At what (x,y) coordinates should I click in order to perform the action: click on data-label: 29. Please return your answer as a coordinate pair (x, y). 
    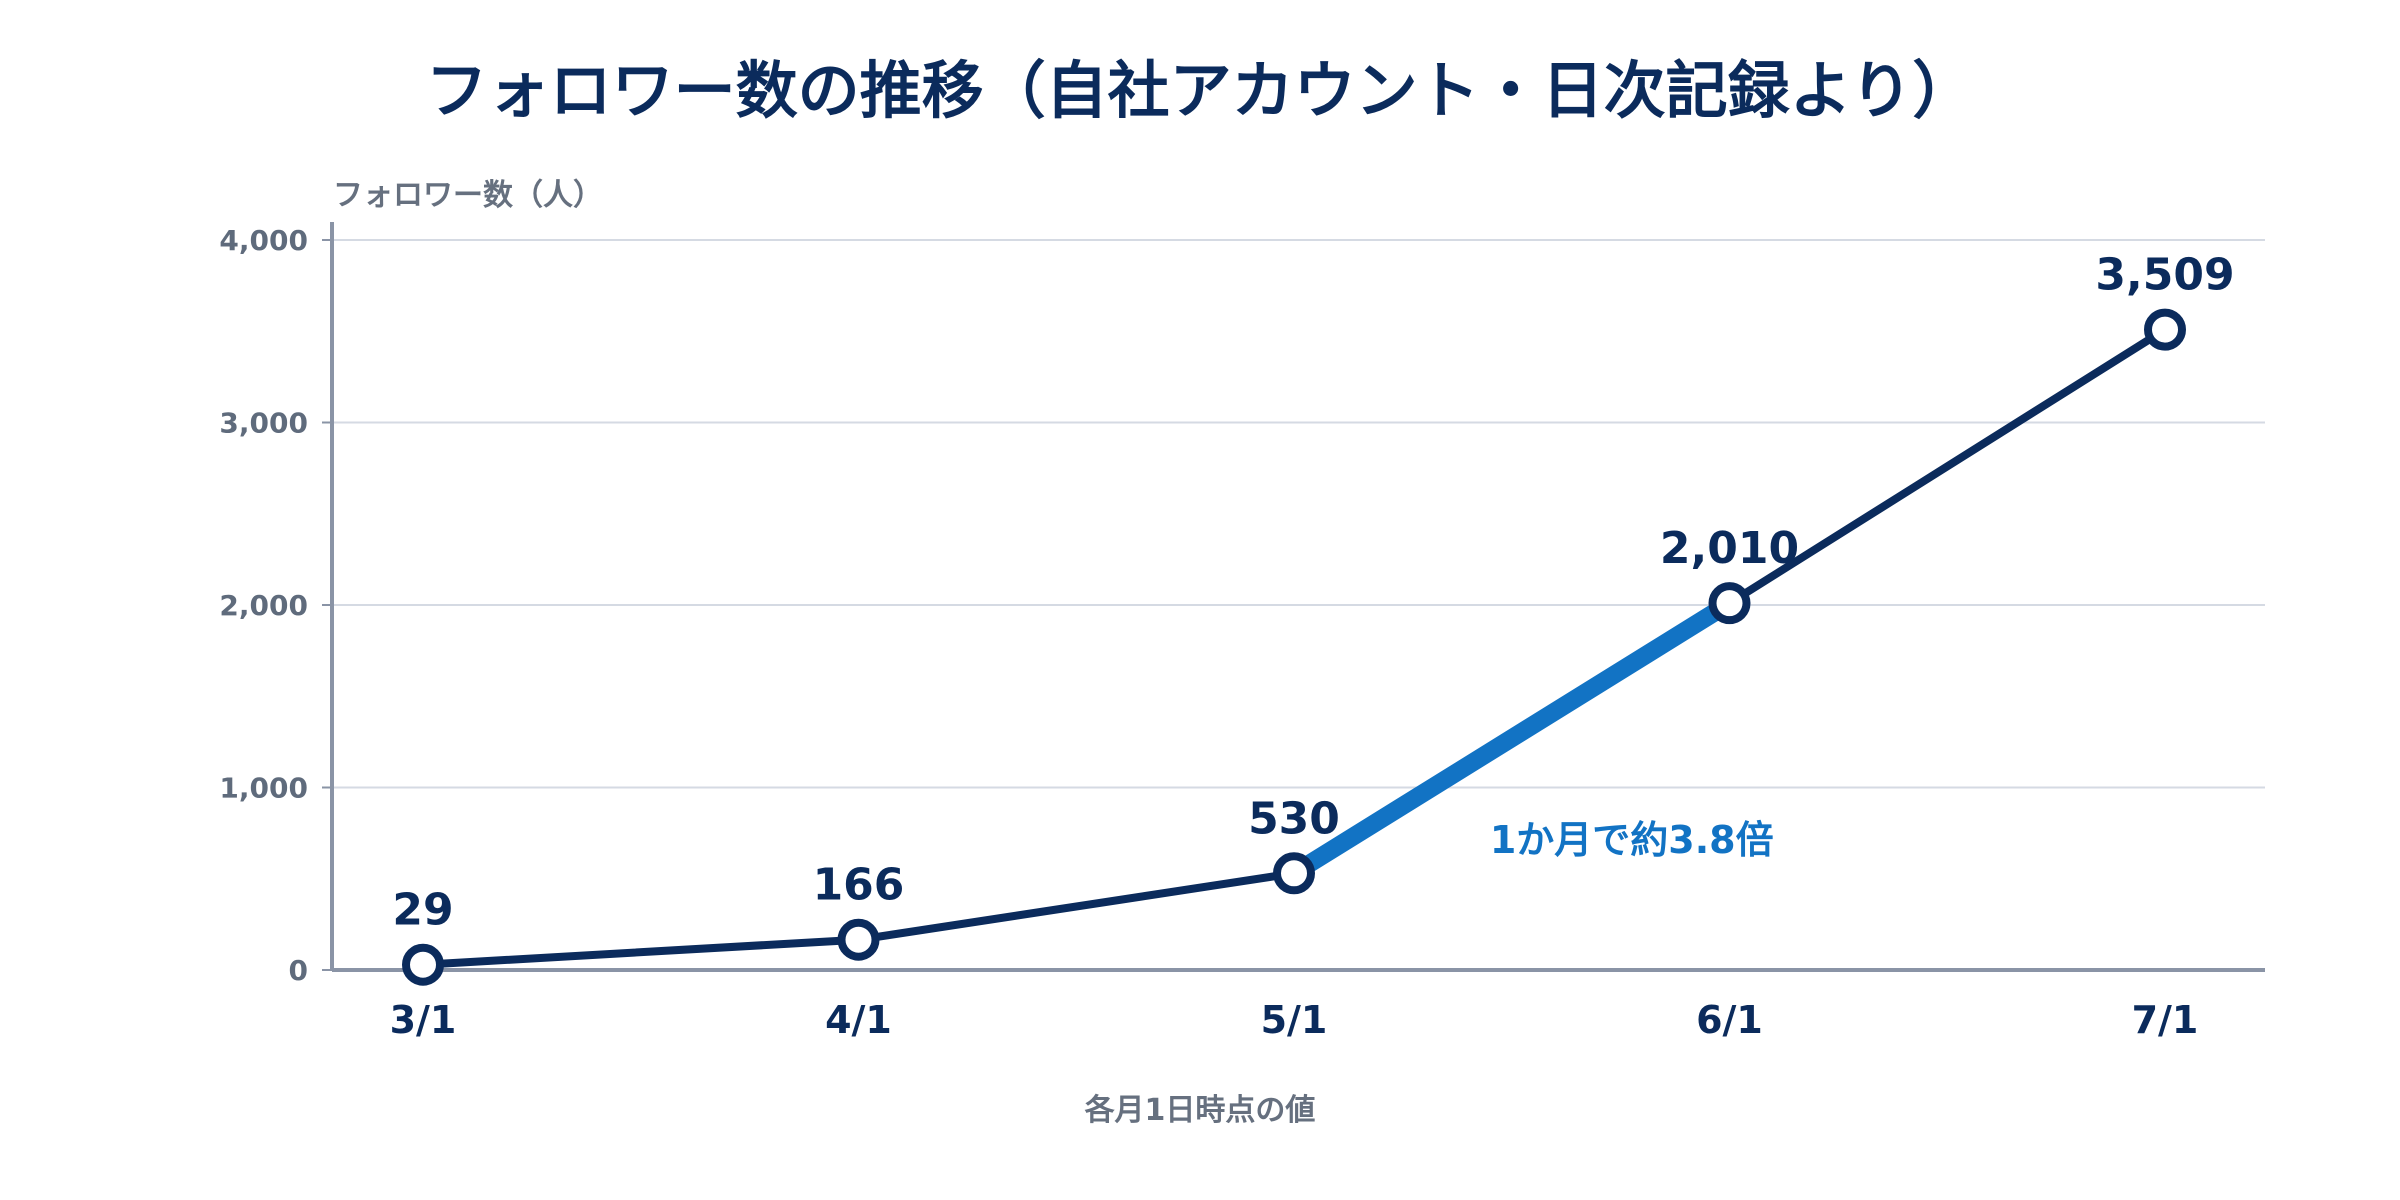
    Looking at the image, I should click on (422, 910).